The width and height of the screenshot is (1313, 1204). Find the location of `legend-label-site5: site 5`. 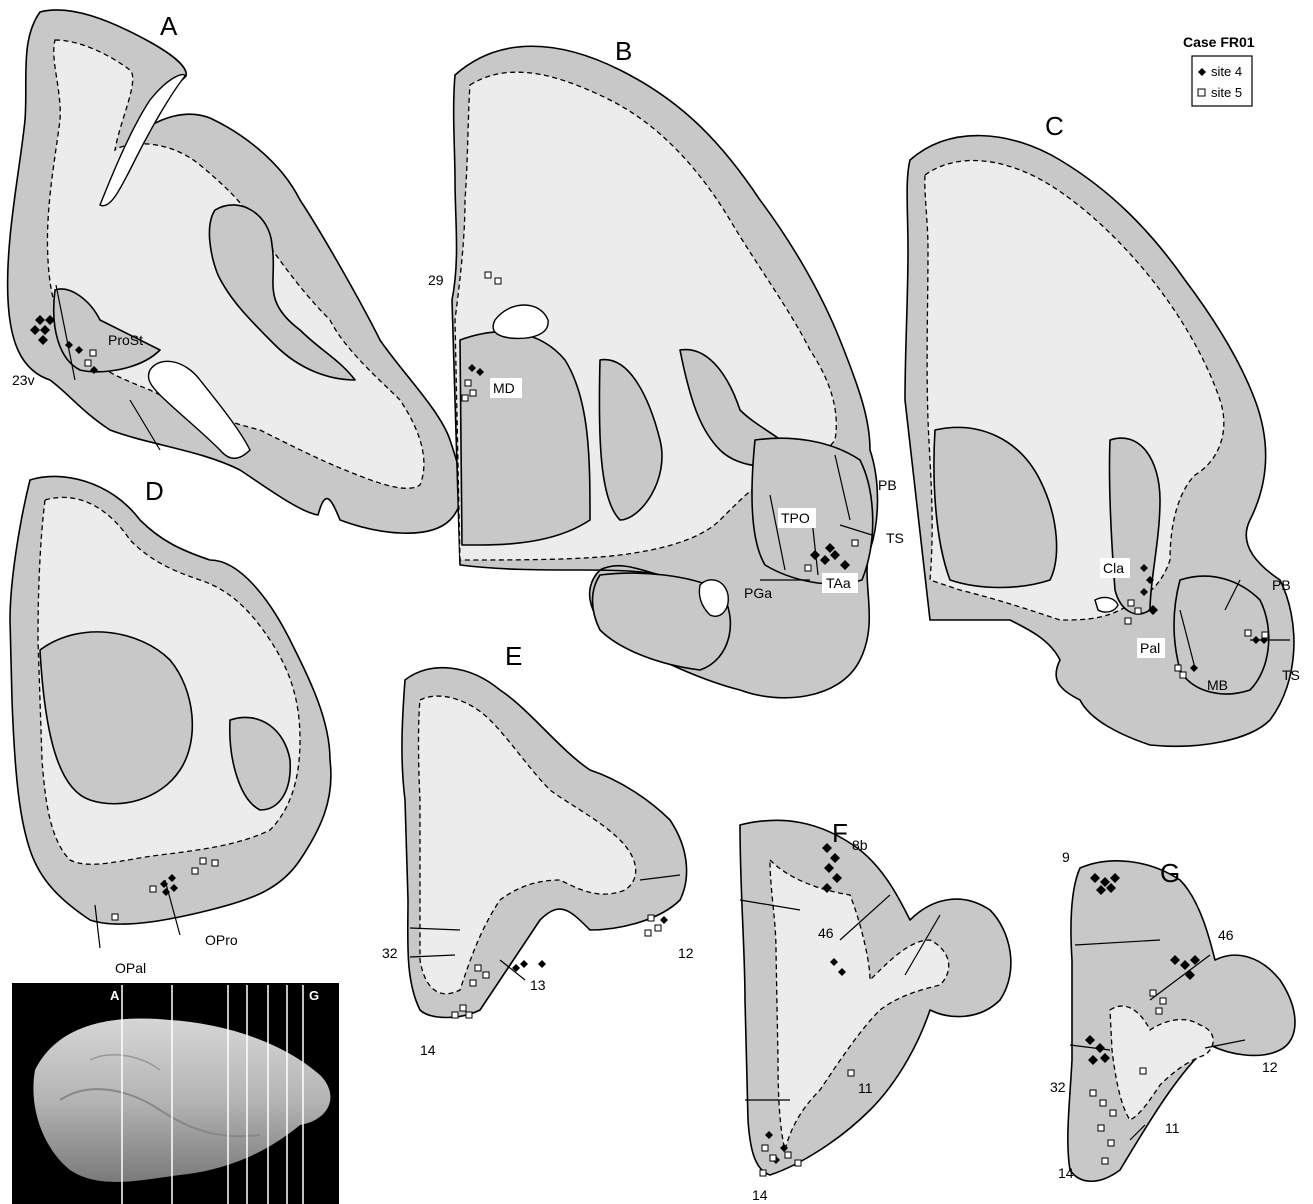

legend-label-site5: site 5 is located at coordinates (1226, 92).